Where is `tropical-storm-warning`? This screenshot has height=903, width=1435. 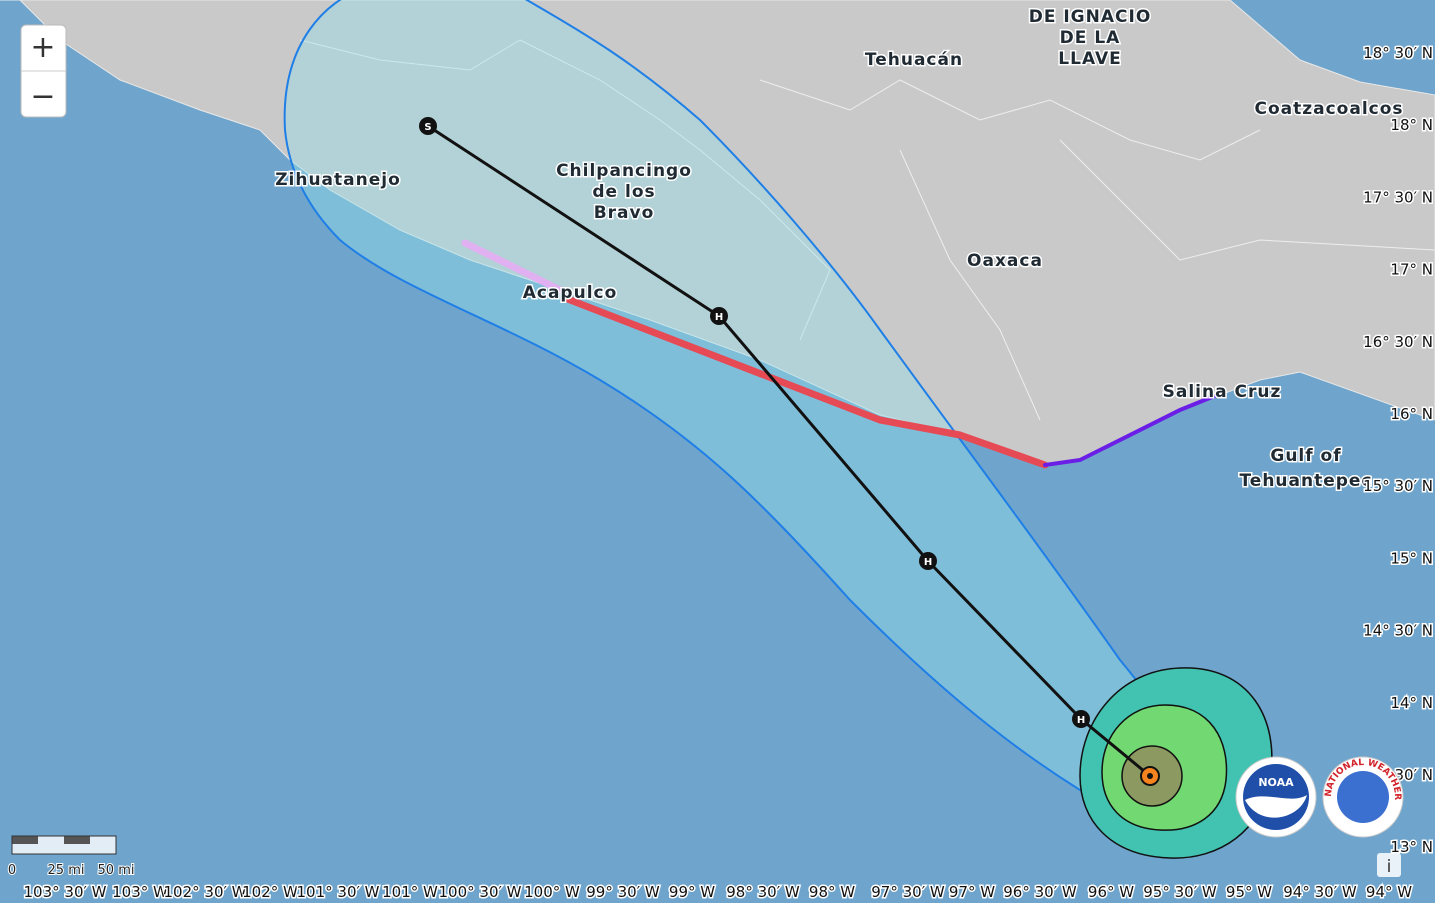 tropical-storm-warning is located at coordinates (1133, 429).